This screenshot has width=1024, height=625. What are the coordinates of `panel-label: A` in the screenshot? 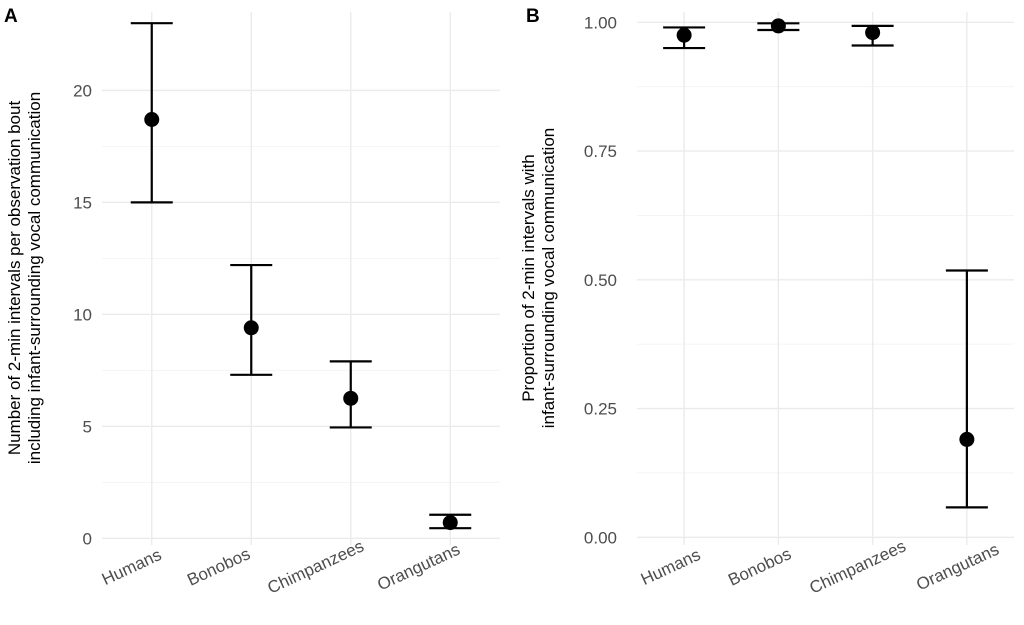 It's located at (11, 16).